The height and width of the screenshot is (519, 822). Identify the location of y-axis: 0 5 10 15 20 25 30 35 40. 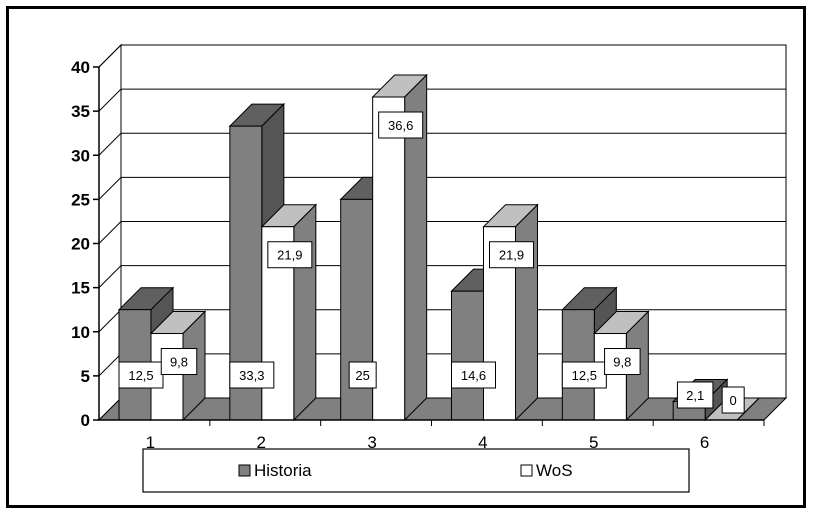
(85, 244).